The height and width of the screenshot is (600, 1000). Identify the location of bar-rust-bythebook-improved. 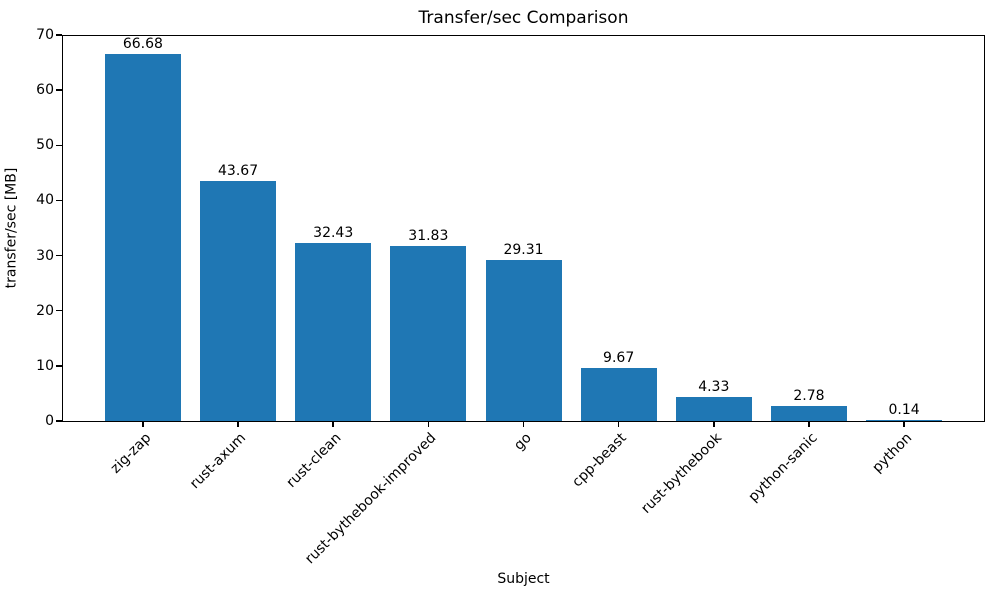
(428, 333).